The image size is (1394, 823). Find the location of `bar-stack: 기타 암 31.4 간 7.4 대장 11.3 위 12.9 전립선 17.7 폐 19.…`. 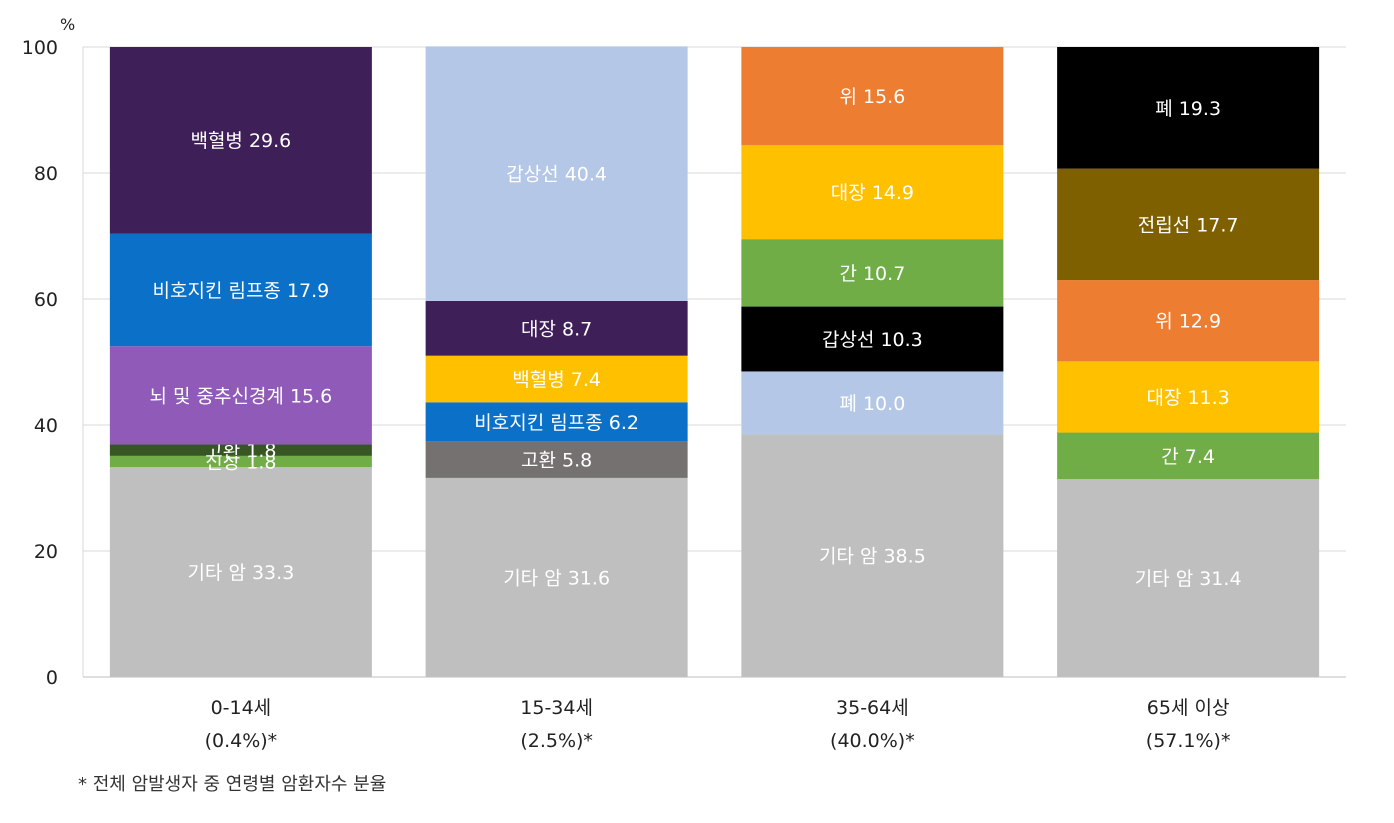

bar-stack: 기타 암 31.4 간 7.4 대장 11.3 위 12.9 전립선 17.7 폐 19.… is located at coordinates (1188, 362).